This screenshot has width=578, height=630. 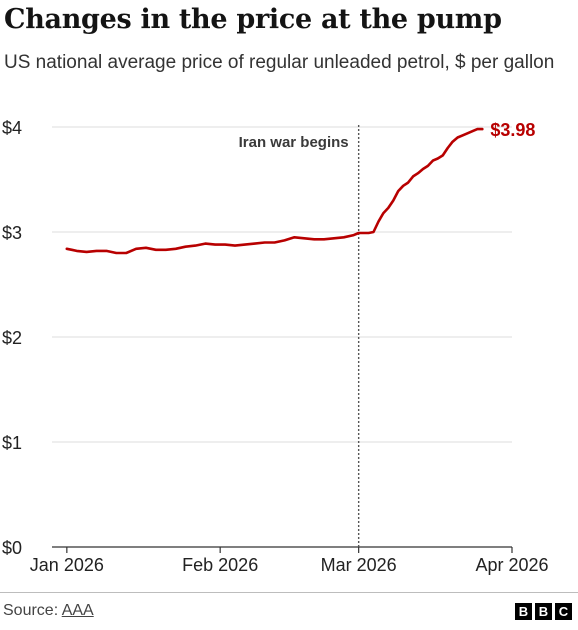 I want to click on source-link: AAA, so click(x=77, y=610).